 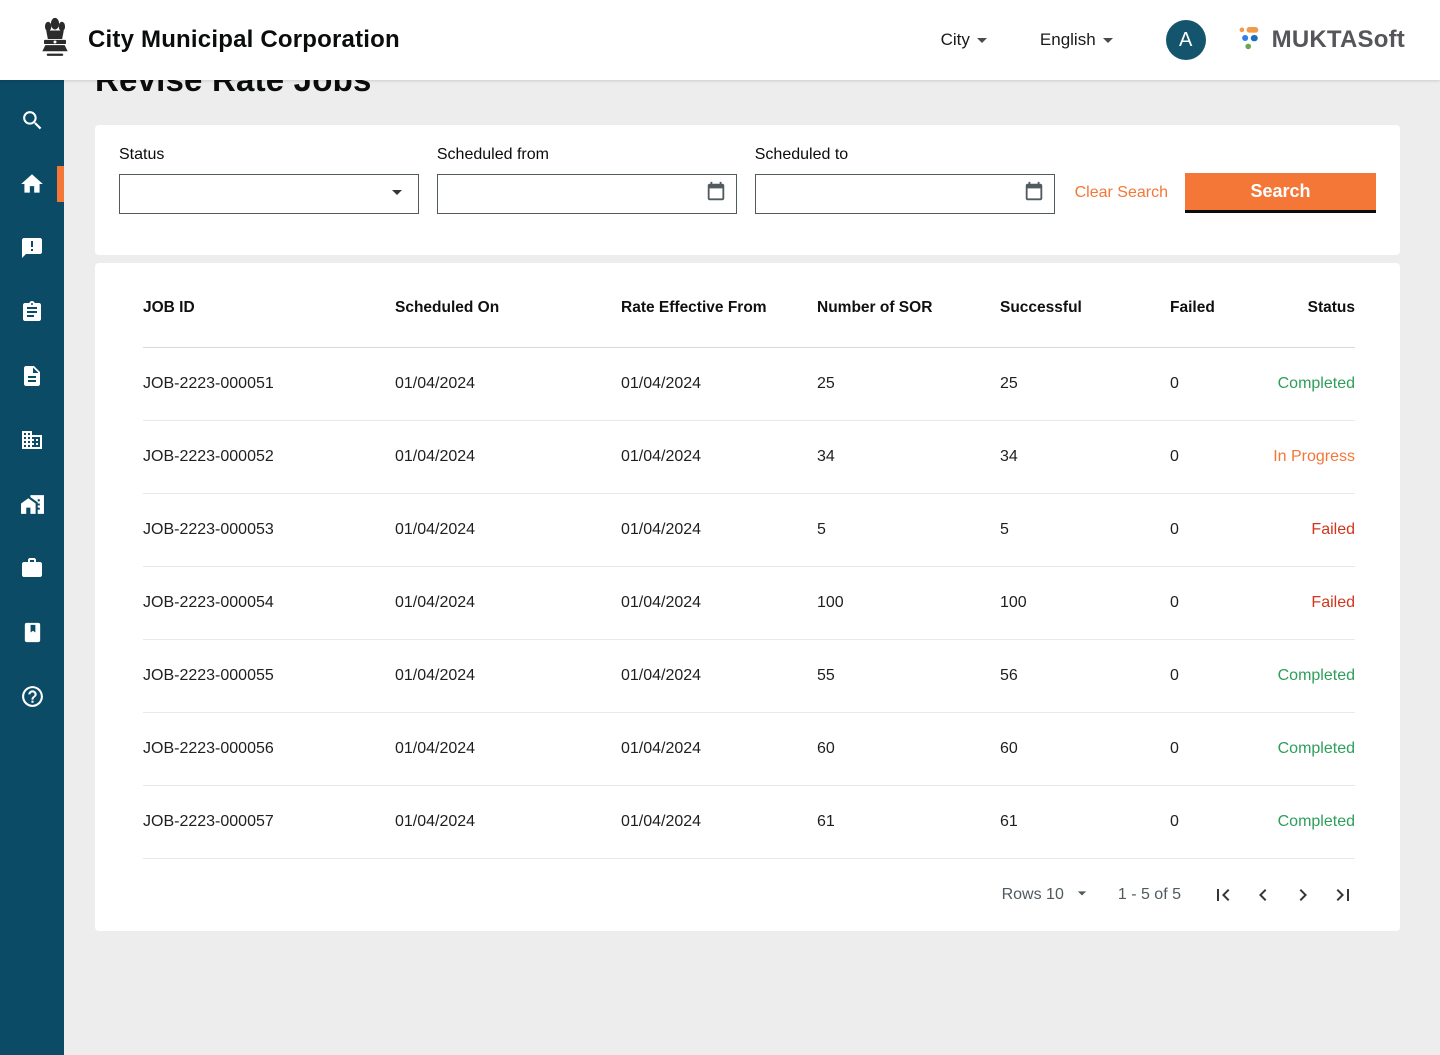 What do you see at coordinates (1085, 749) in the screenshot?
I see `cell-successful: 60` at bounding box center [1085, 749].